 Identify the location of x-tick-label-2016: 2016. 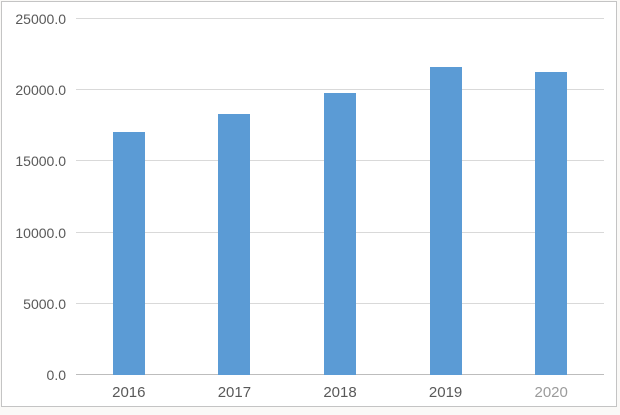
(129, 392).